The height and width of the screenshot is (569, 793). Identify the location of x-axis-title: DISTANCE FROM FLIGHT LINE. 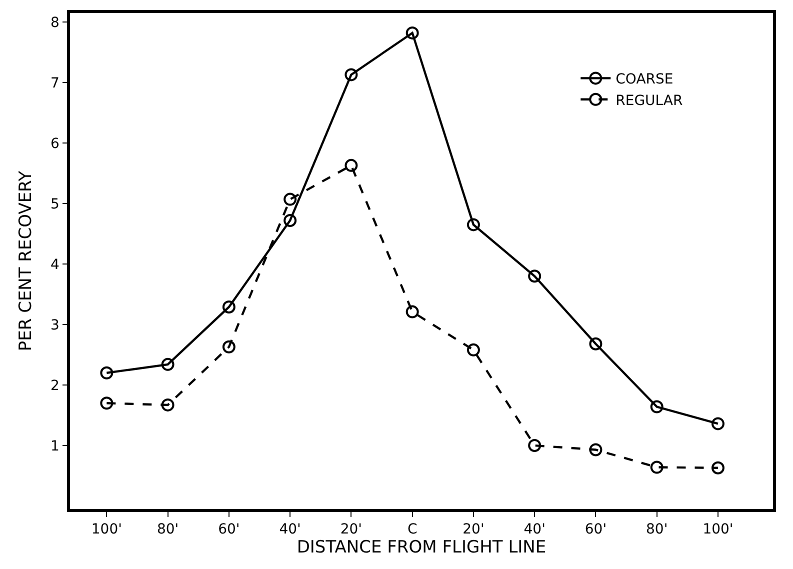
(421, 548).